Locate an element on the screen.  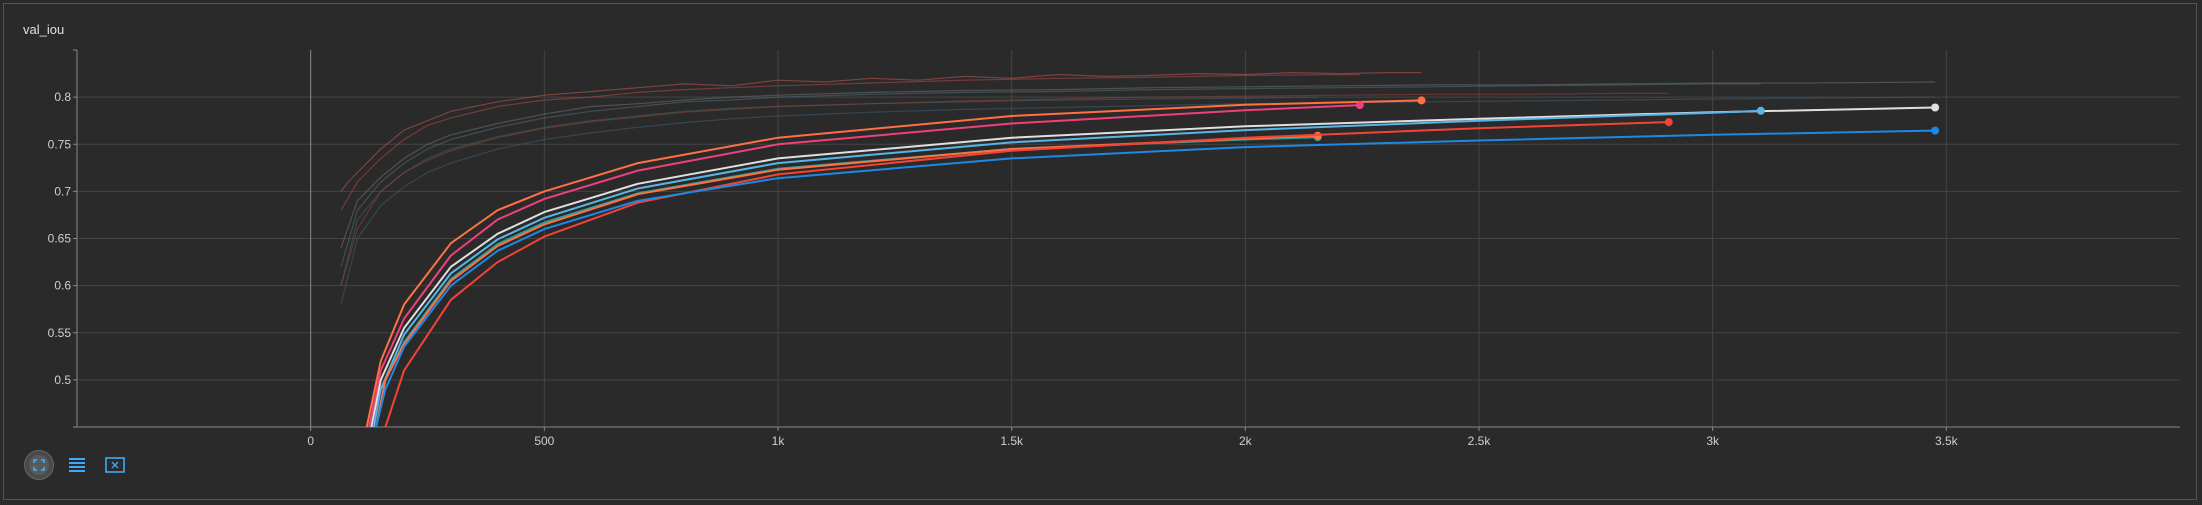
chart-toolbar is located at coordinates (77, 465).